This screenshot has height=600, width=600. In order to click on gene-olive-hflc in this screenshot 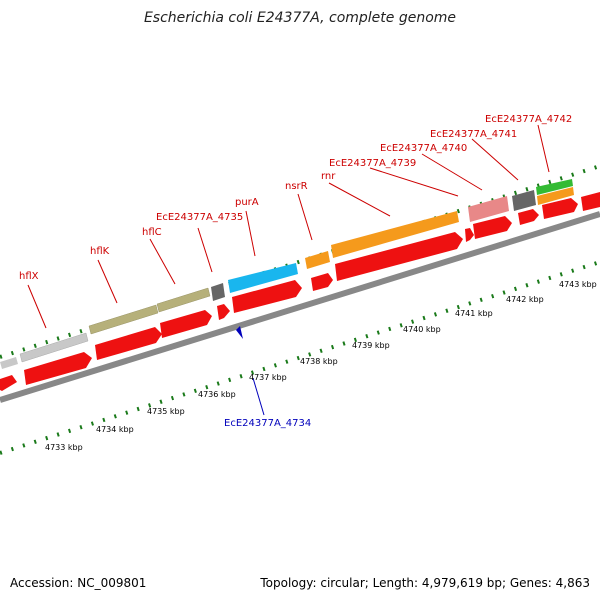, I will do `click(183, 300)`.